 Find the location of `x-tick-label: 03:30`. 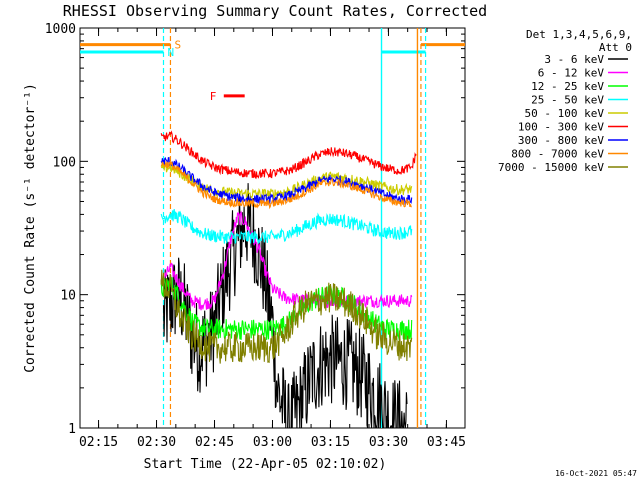

x-tick-label: 03:30 is located at coordinates (388, 442).